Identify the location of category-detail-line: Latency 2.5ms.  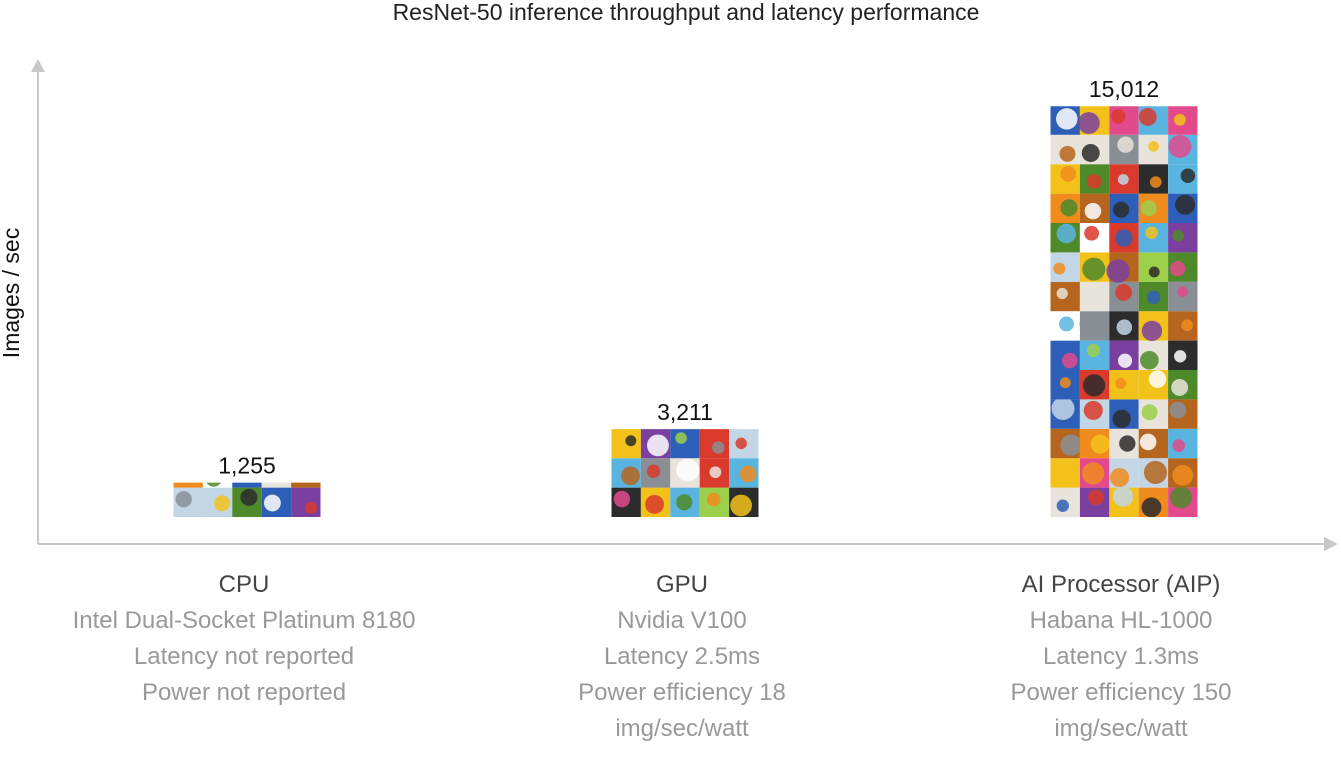
(682, 656).